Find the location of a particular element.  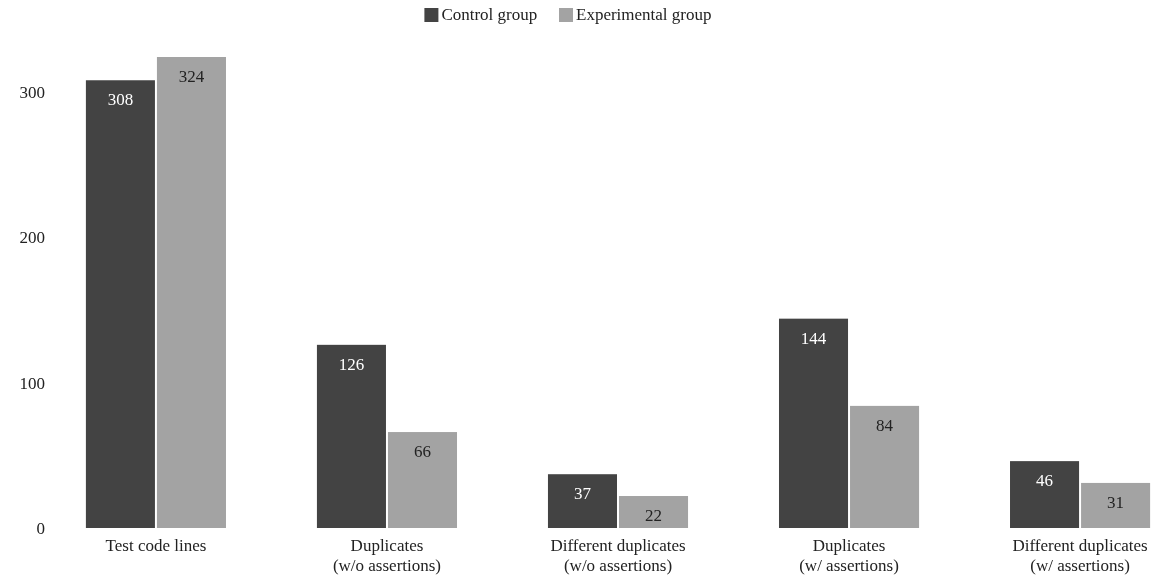

x-tick-label: Duplicates (w/o assertions) is located at coordinates (387, 555).